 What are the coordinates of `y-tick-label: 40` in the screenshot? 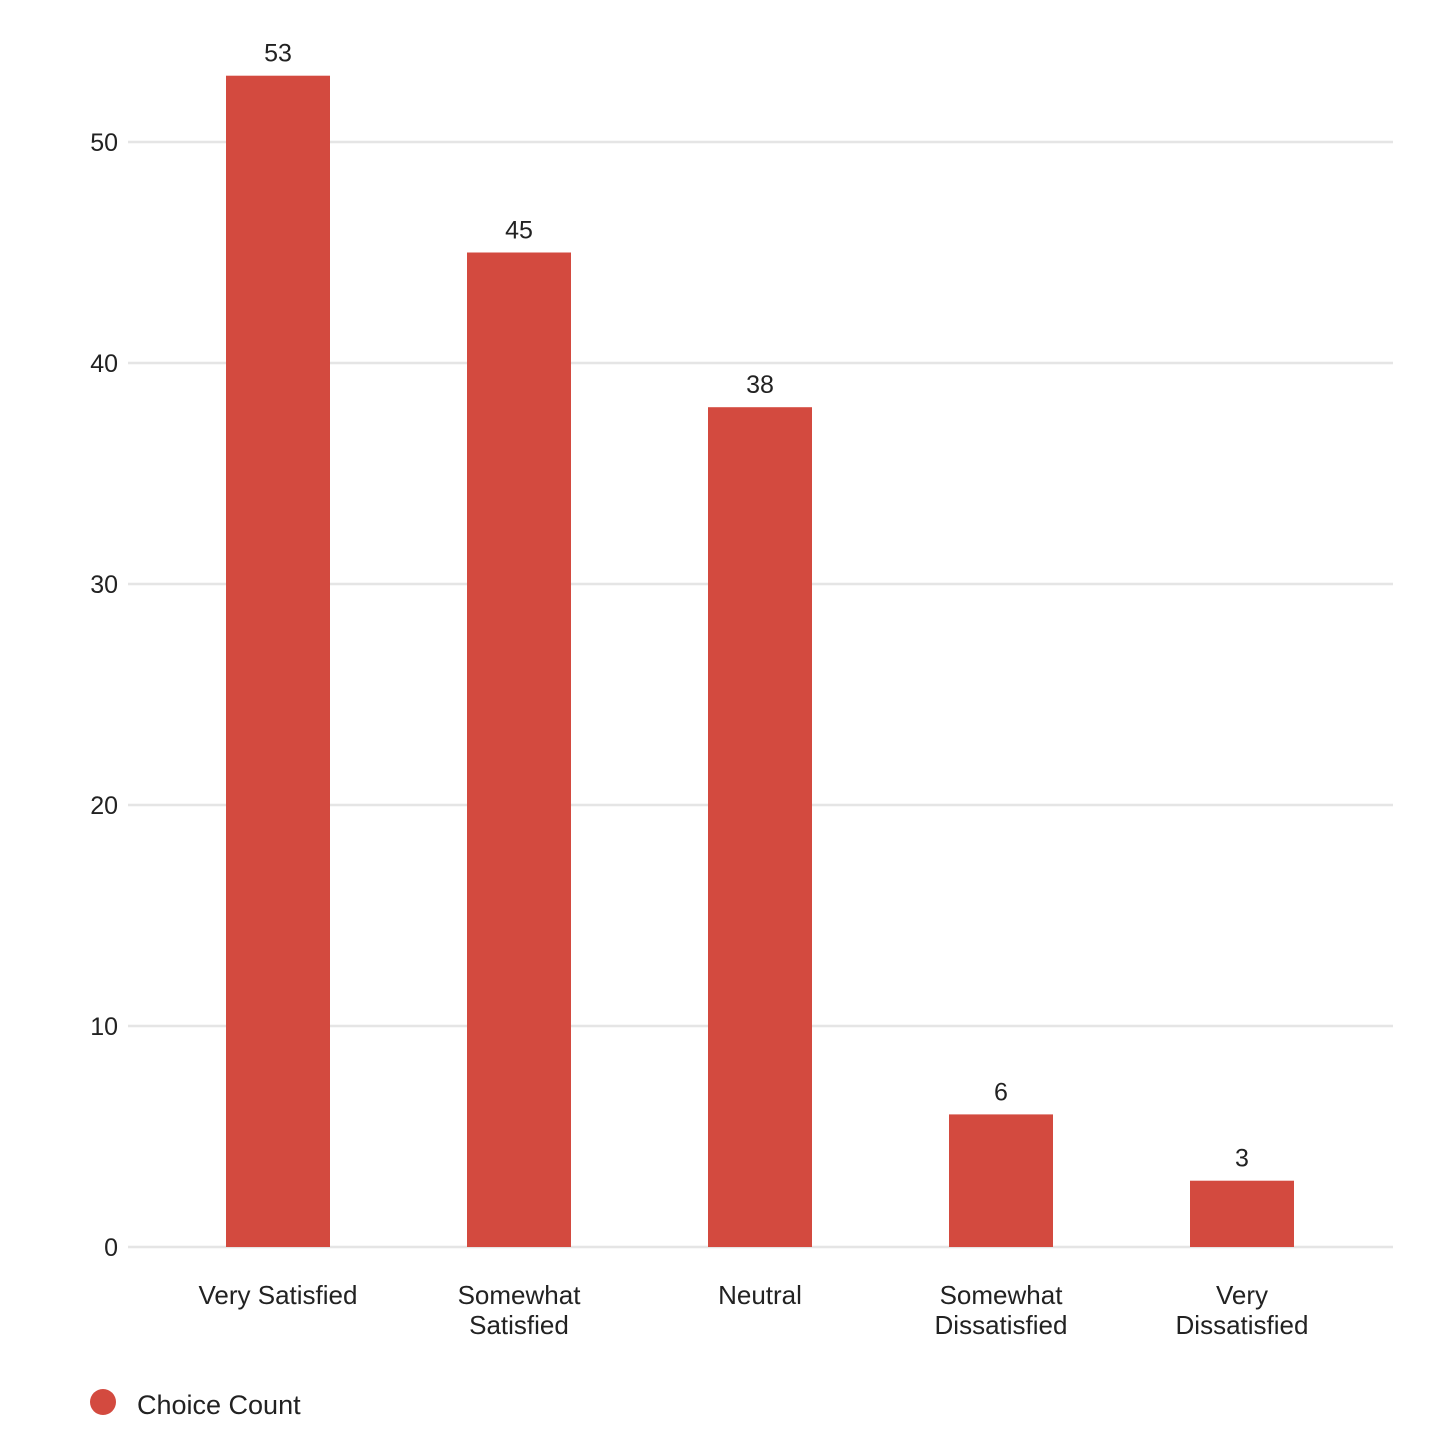 It's located at (104, 364).